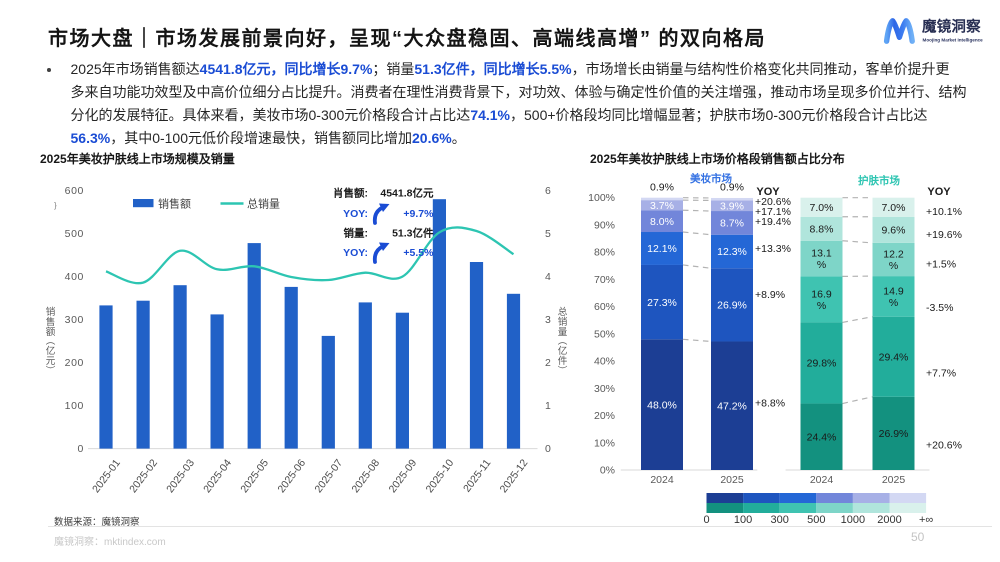 The height and width of the screenshot is (562, 1000). What do you see at coordinates (548, 363) in the screenshot?
I see `svg-text: 2` at bounding box center [548, 363].